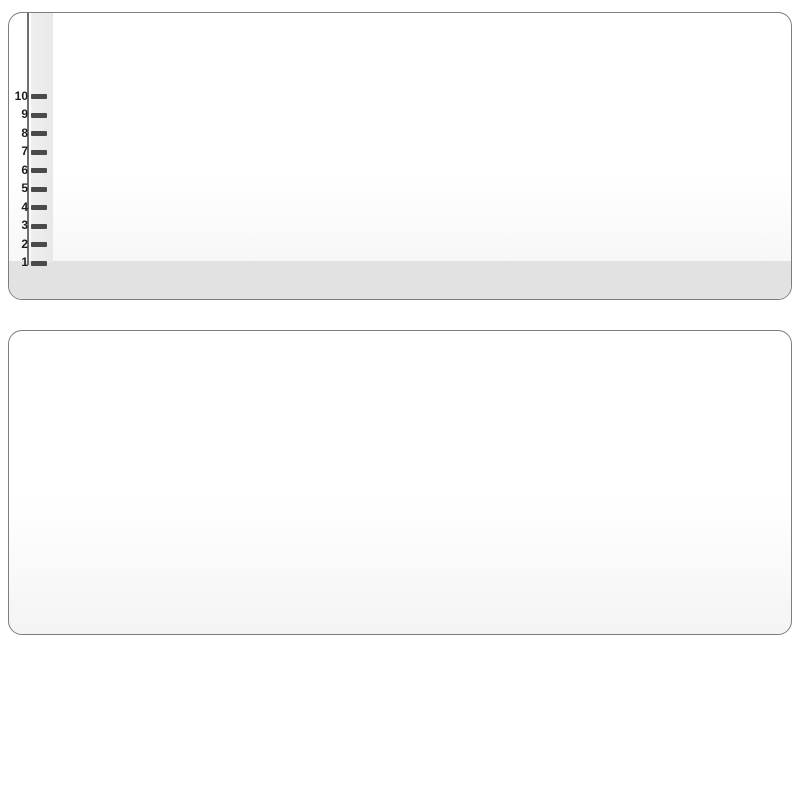  Describe the element at coordinates (400, 705) in the screenshot. I see `use-case-icon-row` at that location.